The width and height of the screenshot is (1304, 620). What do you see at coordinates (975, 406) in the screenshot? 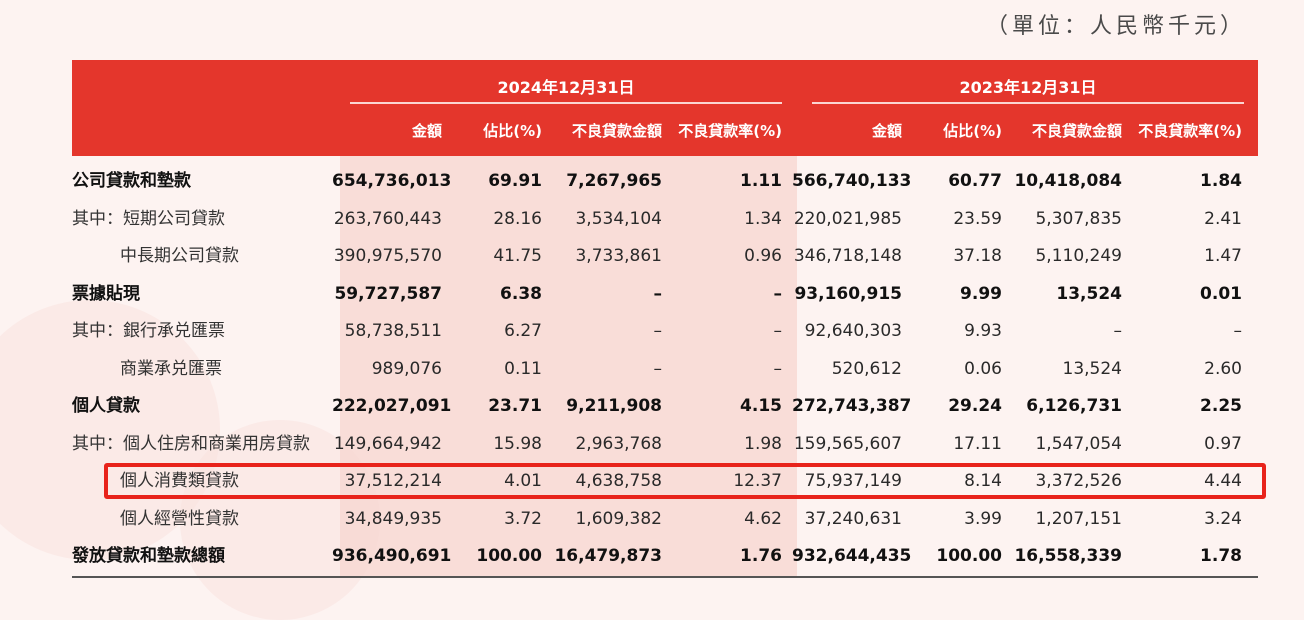
I see `row-value: 29.24` at bounding box center [975, 406].